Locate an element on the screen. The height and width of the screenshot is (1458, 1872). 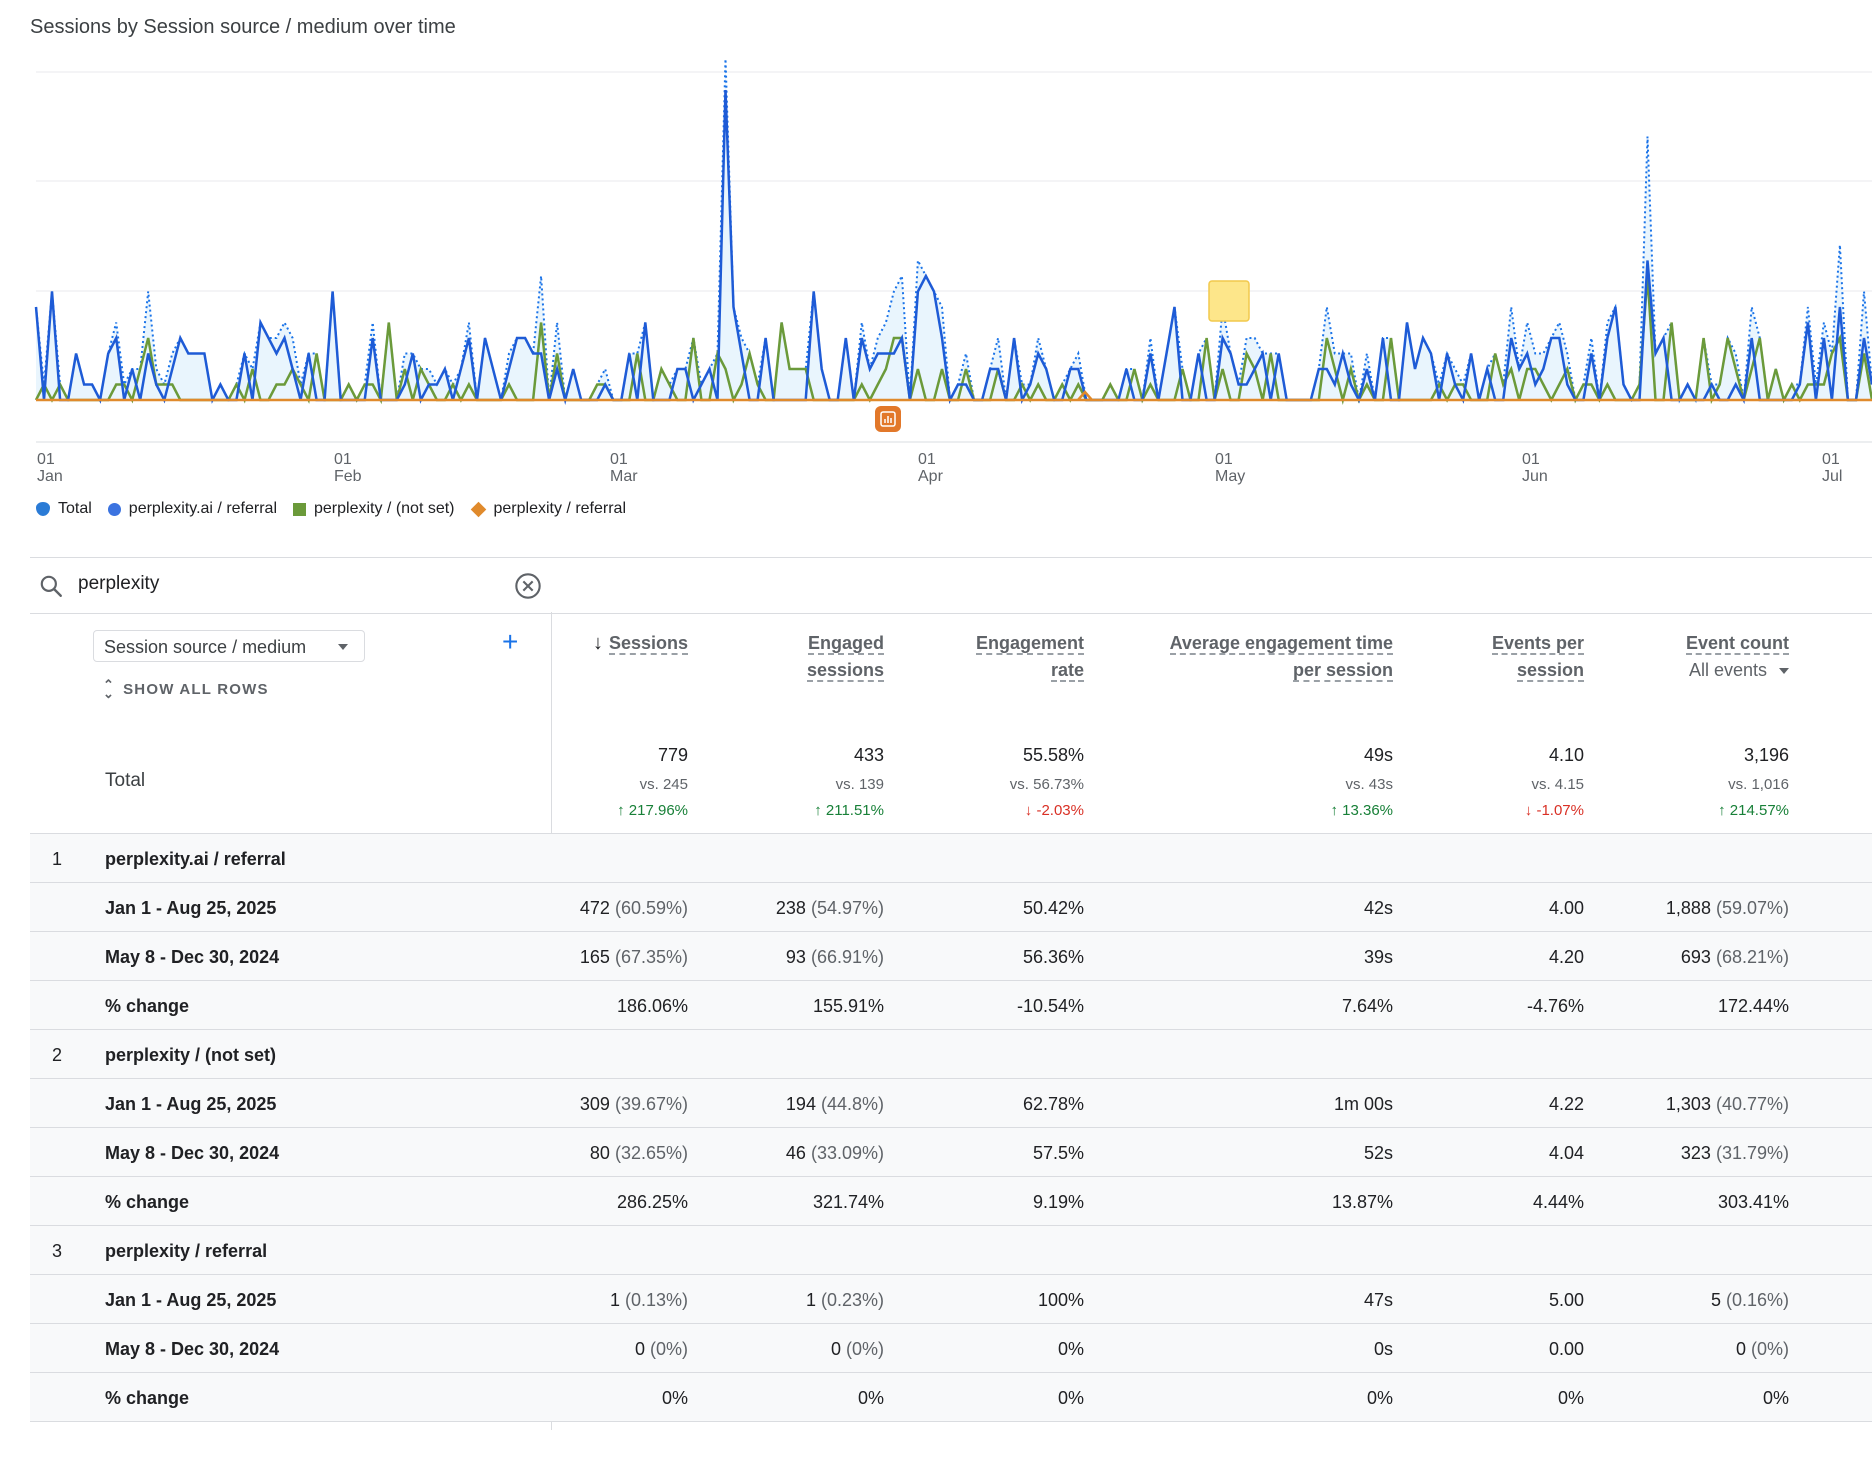
event-filter-select: All events is located at coordinates (1737, 670).